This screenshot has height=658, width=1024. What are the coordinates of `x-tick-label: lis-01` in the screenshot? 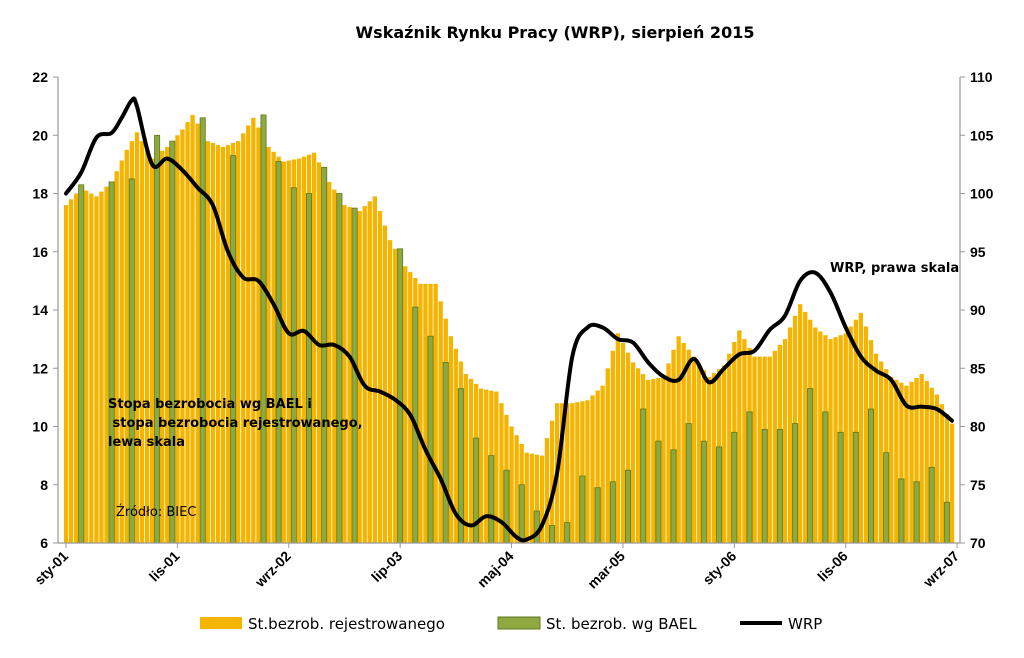 It's located at (164, 566).